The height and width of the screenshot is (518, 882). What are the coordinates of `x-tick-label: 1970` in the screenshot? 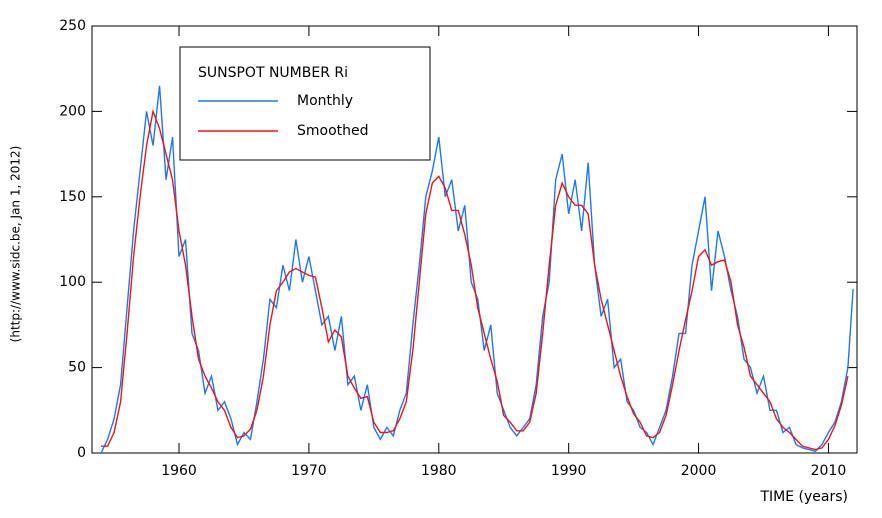 It's located at (309, 471).